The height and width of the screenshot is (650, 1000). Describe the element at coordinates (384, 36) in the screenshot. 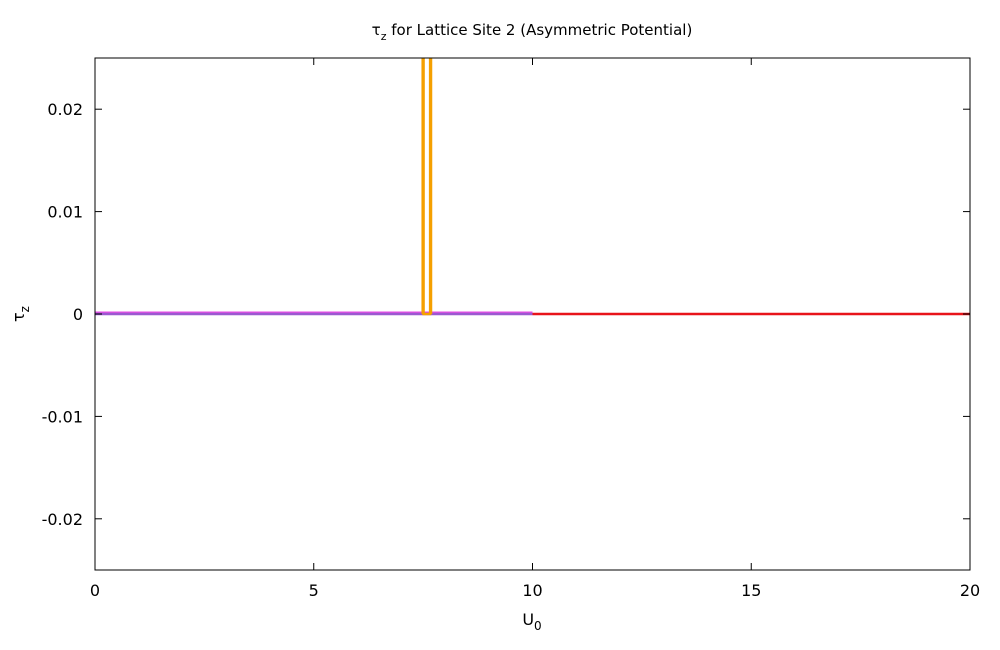

I see `chart-title-subscript: z` at that location.